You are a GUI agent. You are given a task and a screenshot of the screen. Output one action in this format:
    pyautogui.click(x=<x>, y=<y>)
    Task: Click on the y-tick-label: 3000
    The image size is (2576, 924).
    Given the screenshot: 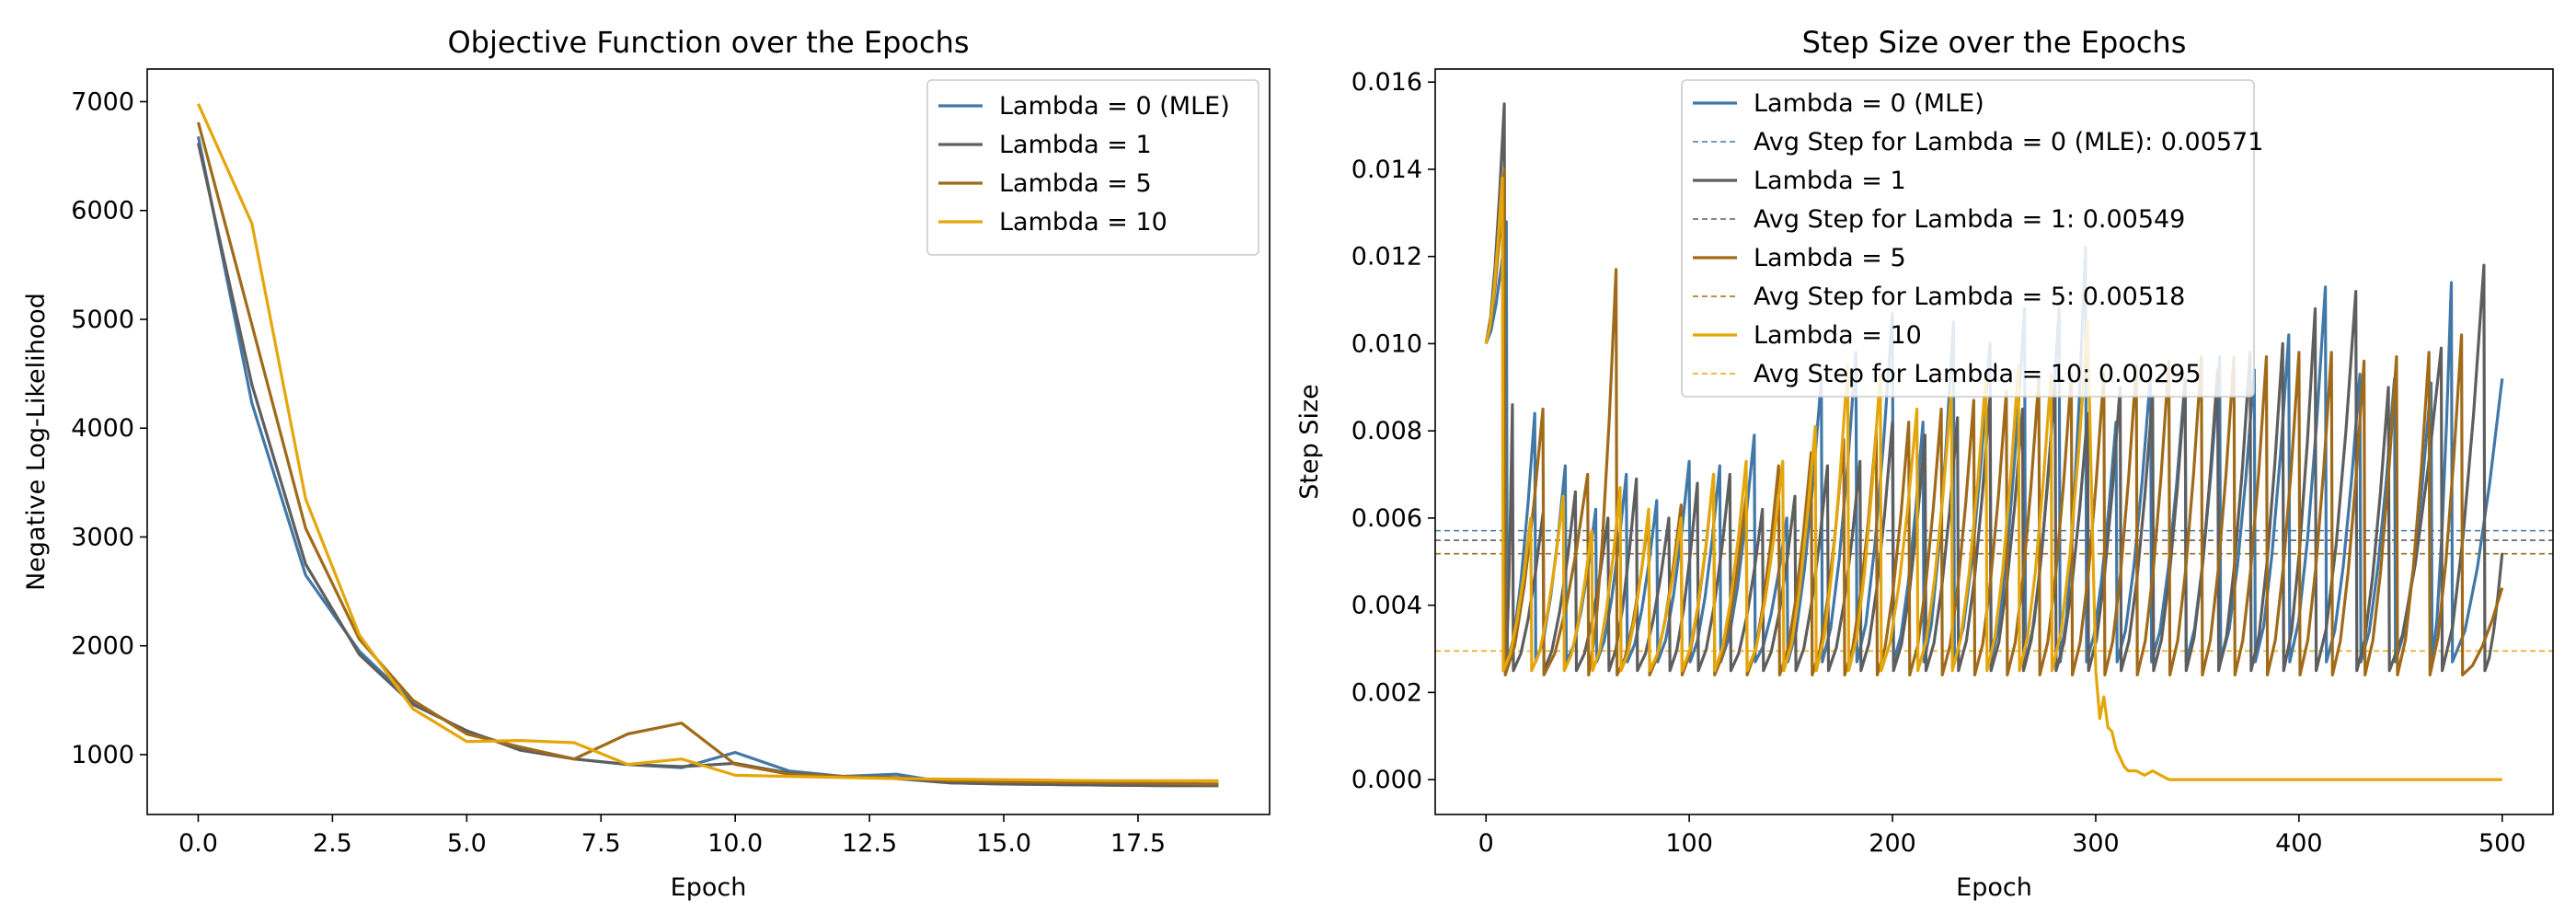 What is the action you would take?
    pyautogui.click(x=102, y=537)
    